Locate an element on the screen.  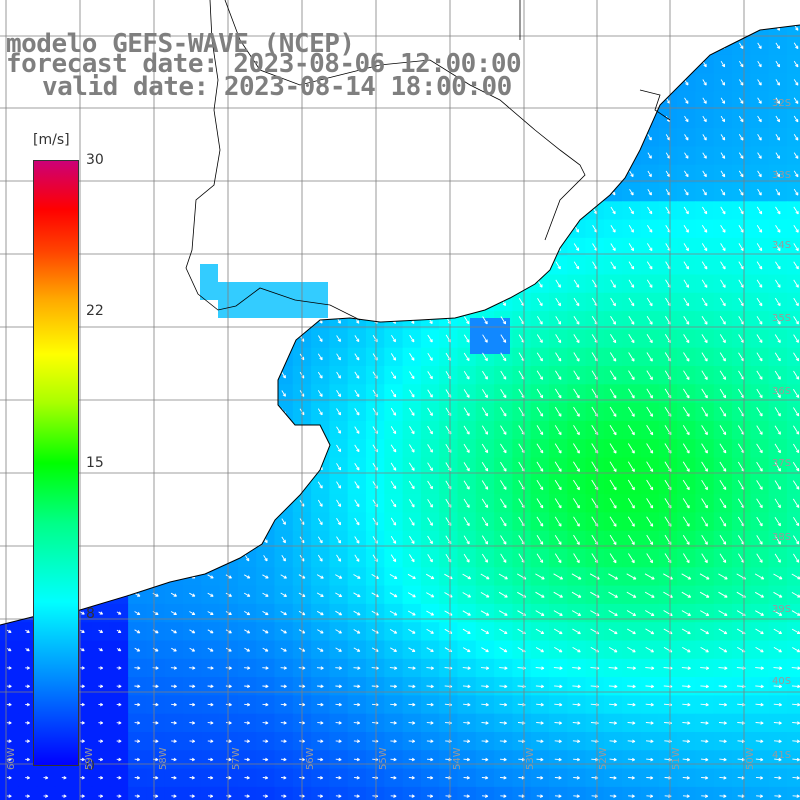
lat-label: 38S is located at coordinates (782, 537).